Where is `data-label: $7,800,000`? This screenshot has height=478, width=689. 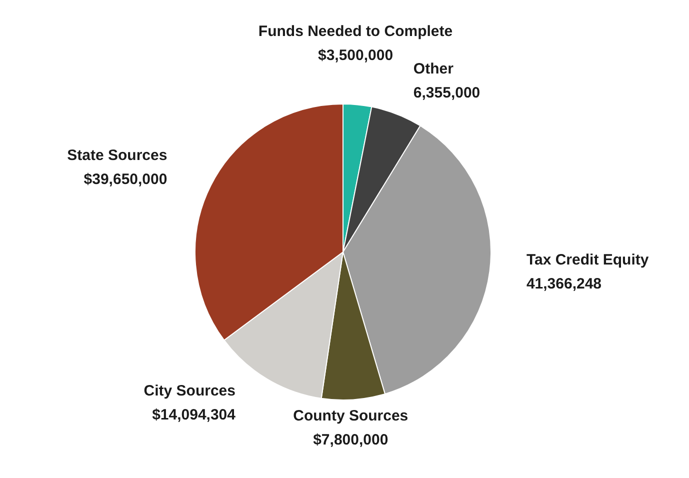
data-label: $7,800,000 is located at coordinates (350, 440).